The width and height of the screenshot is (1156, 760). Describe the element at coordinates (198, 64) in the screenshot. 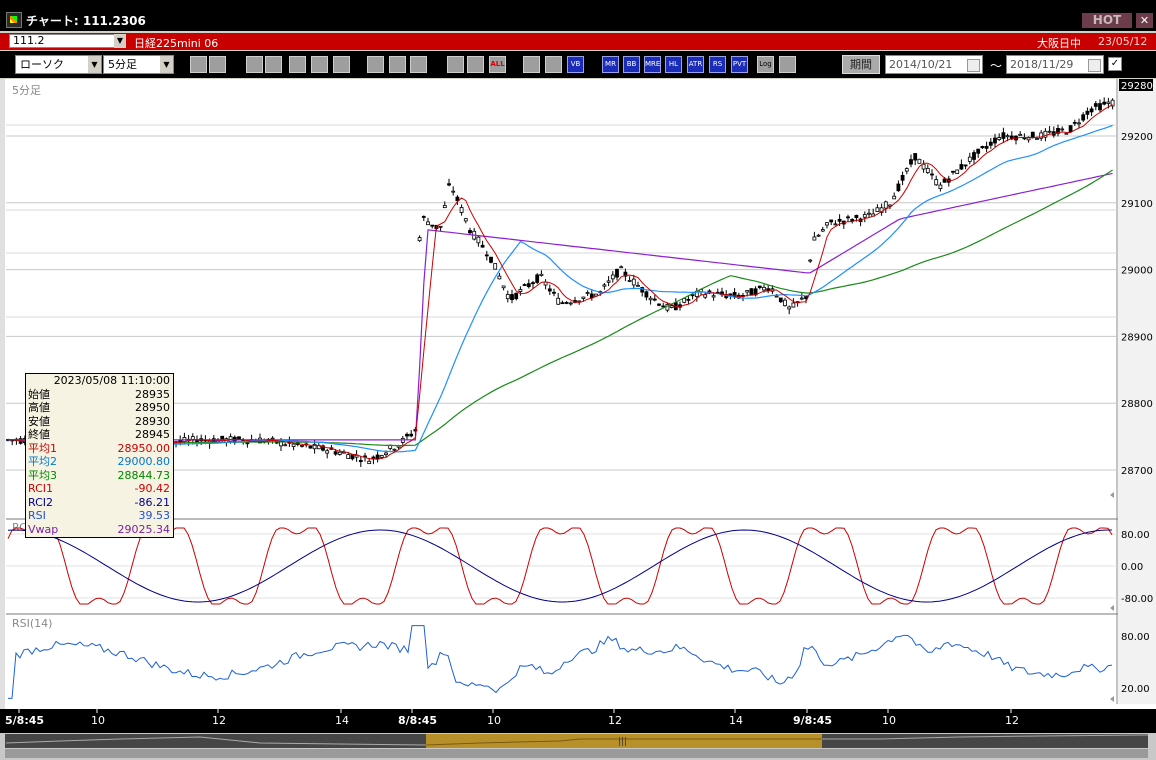

I see `search-button` at that location.